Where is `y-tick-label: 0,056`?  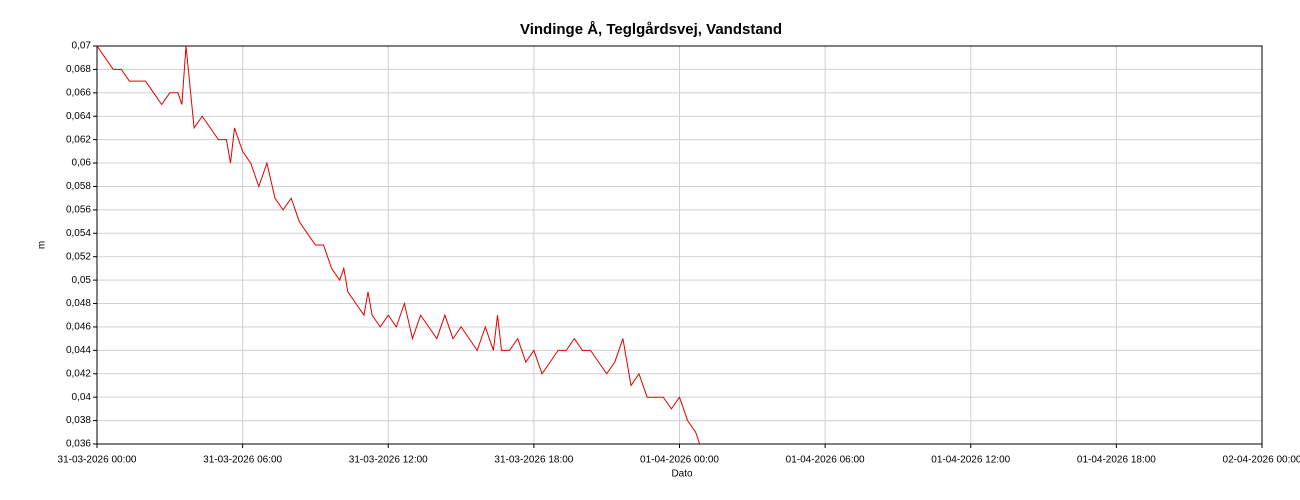
y-tick-label: 0,056 is located at coordinates (78, 210).